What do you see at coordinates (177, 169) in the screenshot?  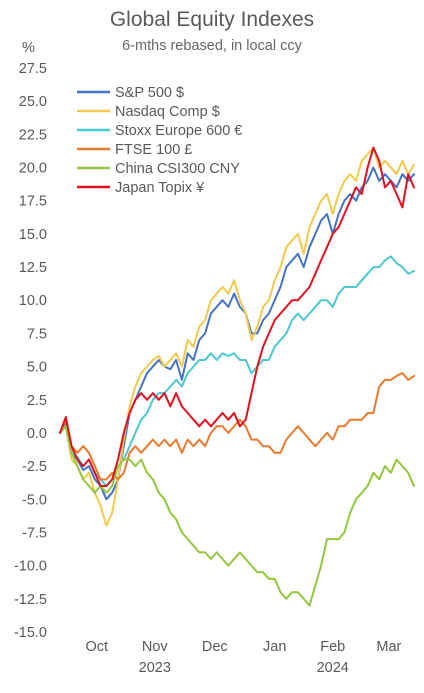 I see `legend-label: China CSI300 CNY` at bounding box center [177, 169].